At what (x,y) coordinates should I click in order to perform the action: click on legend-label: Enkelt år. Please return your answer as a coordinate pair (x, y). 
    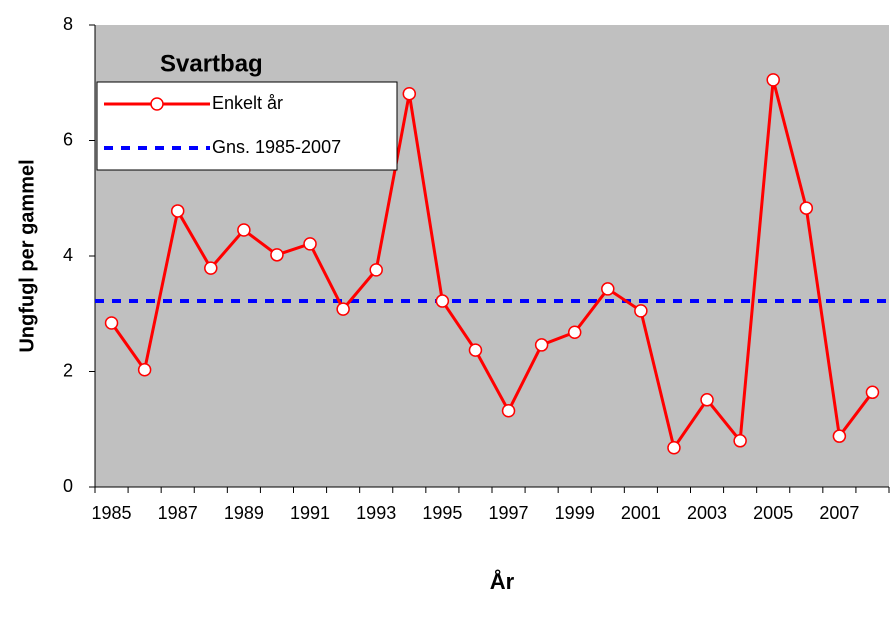
    Looking at the image, I should click on (247, 103).